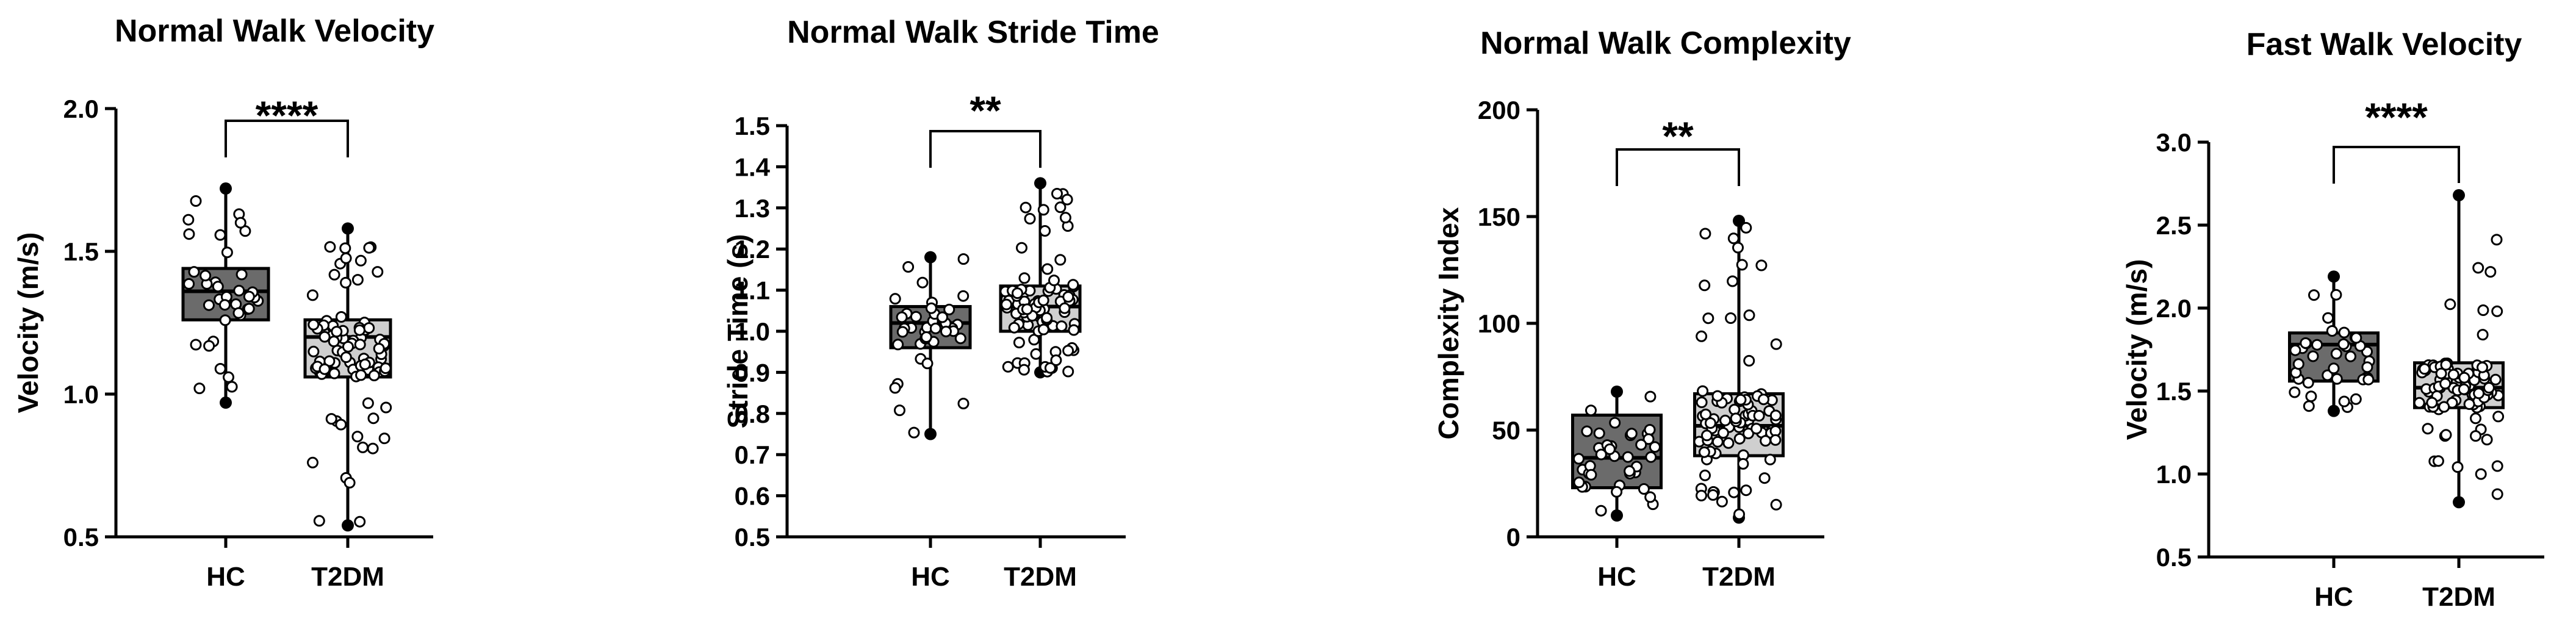  Describe the element at coordinates (973, 32) in the screenshot. I see `chart-title: Normal Walk Stride Time` at that location.